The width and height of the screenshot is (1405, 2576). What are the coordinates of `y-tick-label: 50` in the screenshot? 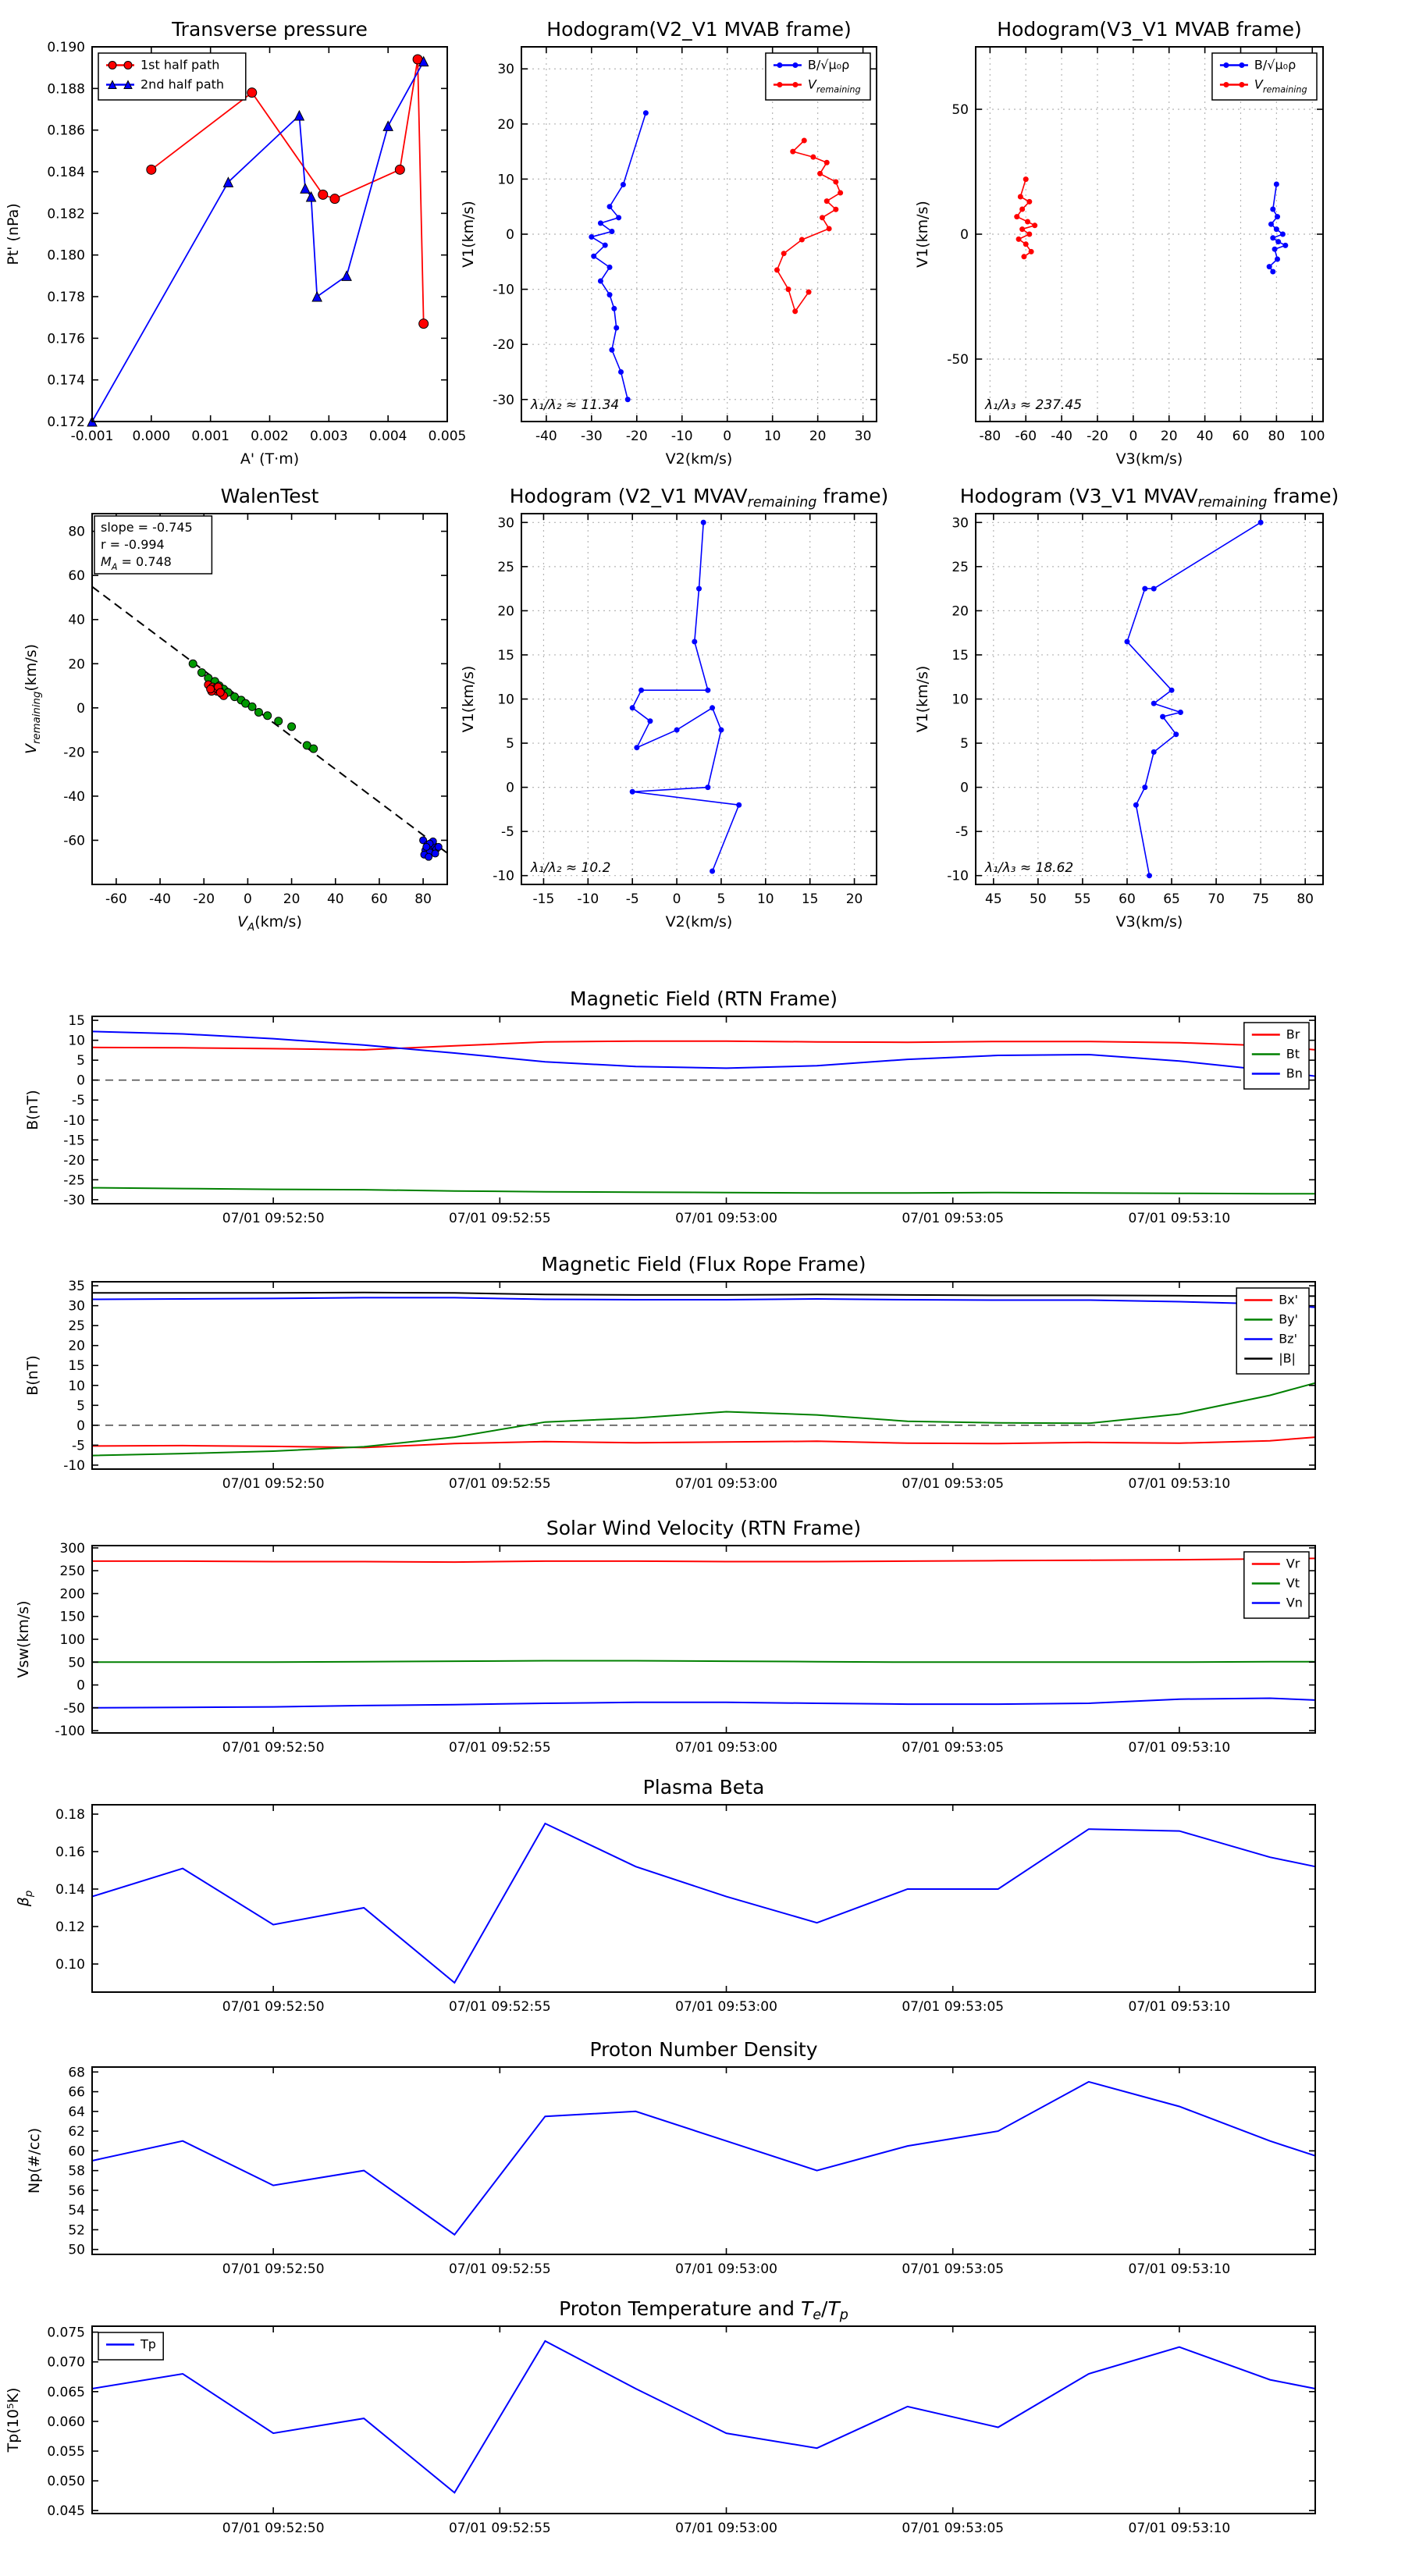 It's located at (76, 1662).